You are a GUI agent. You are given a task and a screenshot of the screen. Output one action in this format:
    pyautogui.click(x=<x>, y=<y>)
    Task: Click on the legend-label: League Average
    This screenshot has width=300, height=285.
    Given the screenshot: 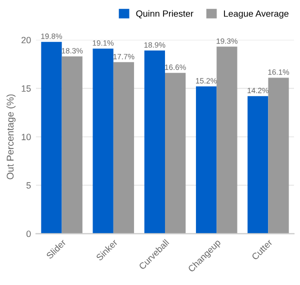 What is the action you would take?
    pyautogui.click(x=256, y=14)
    